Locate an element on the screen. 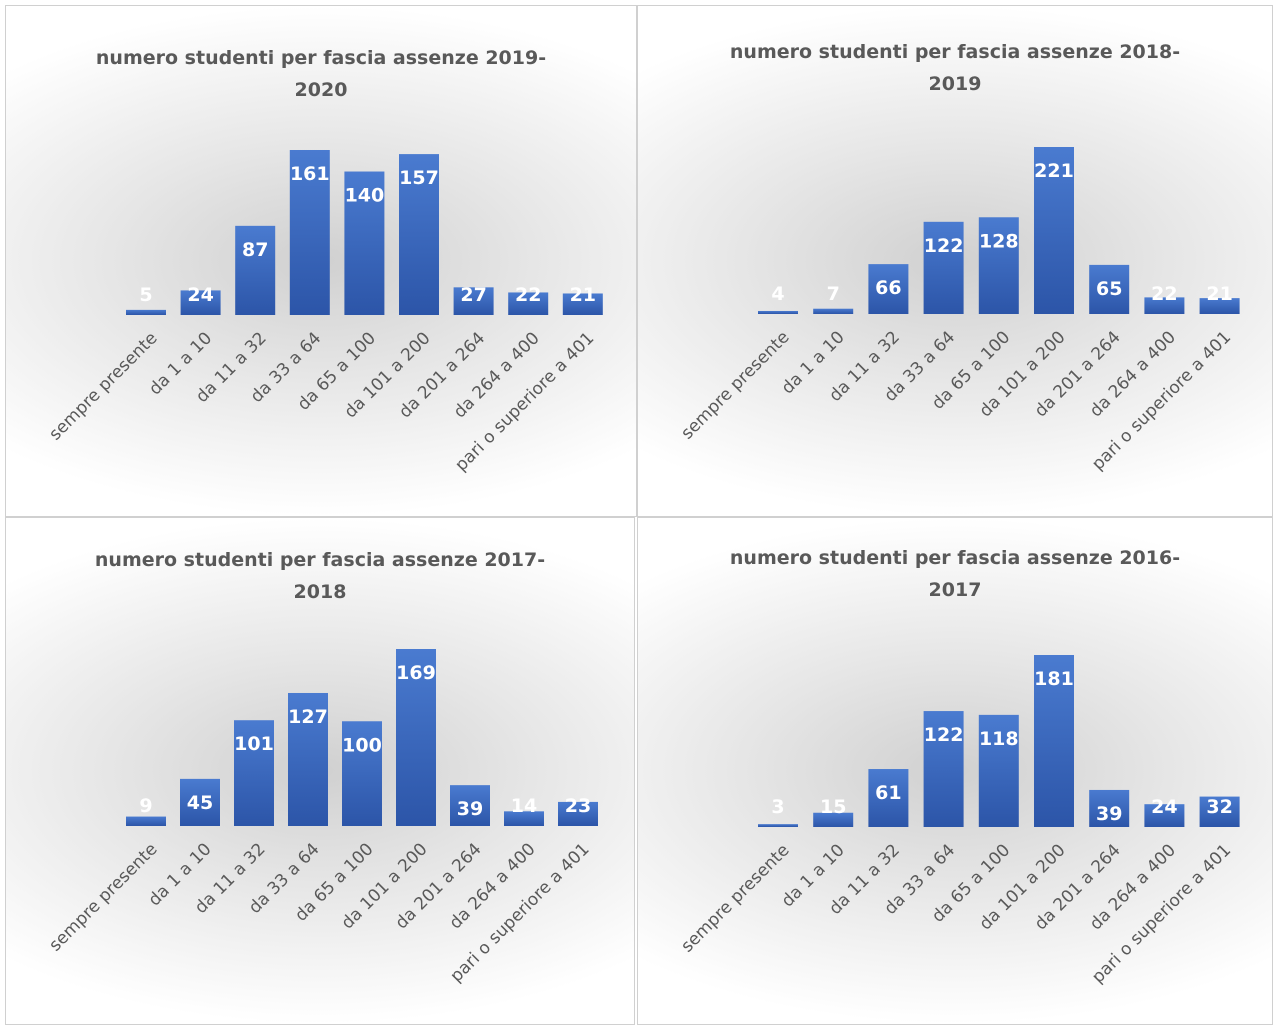  data-label-1: 4 is located at coordinates (777, 294).